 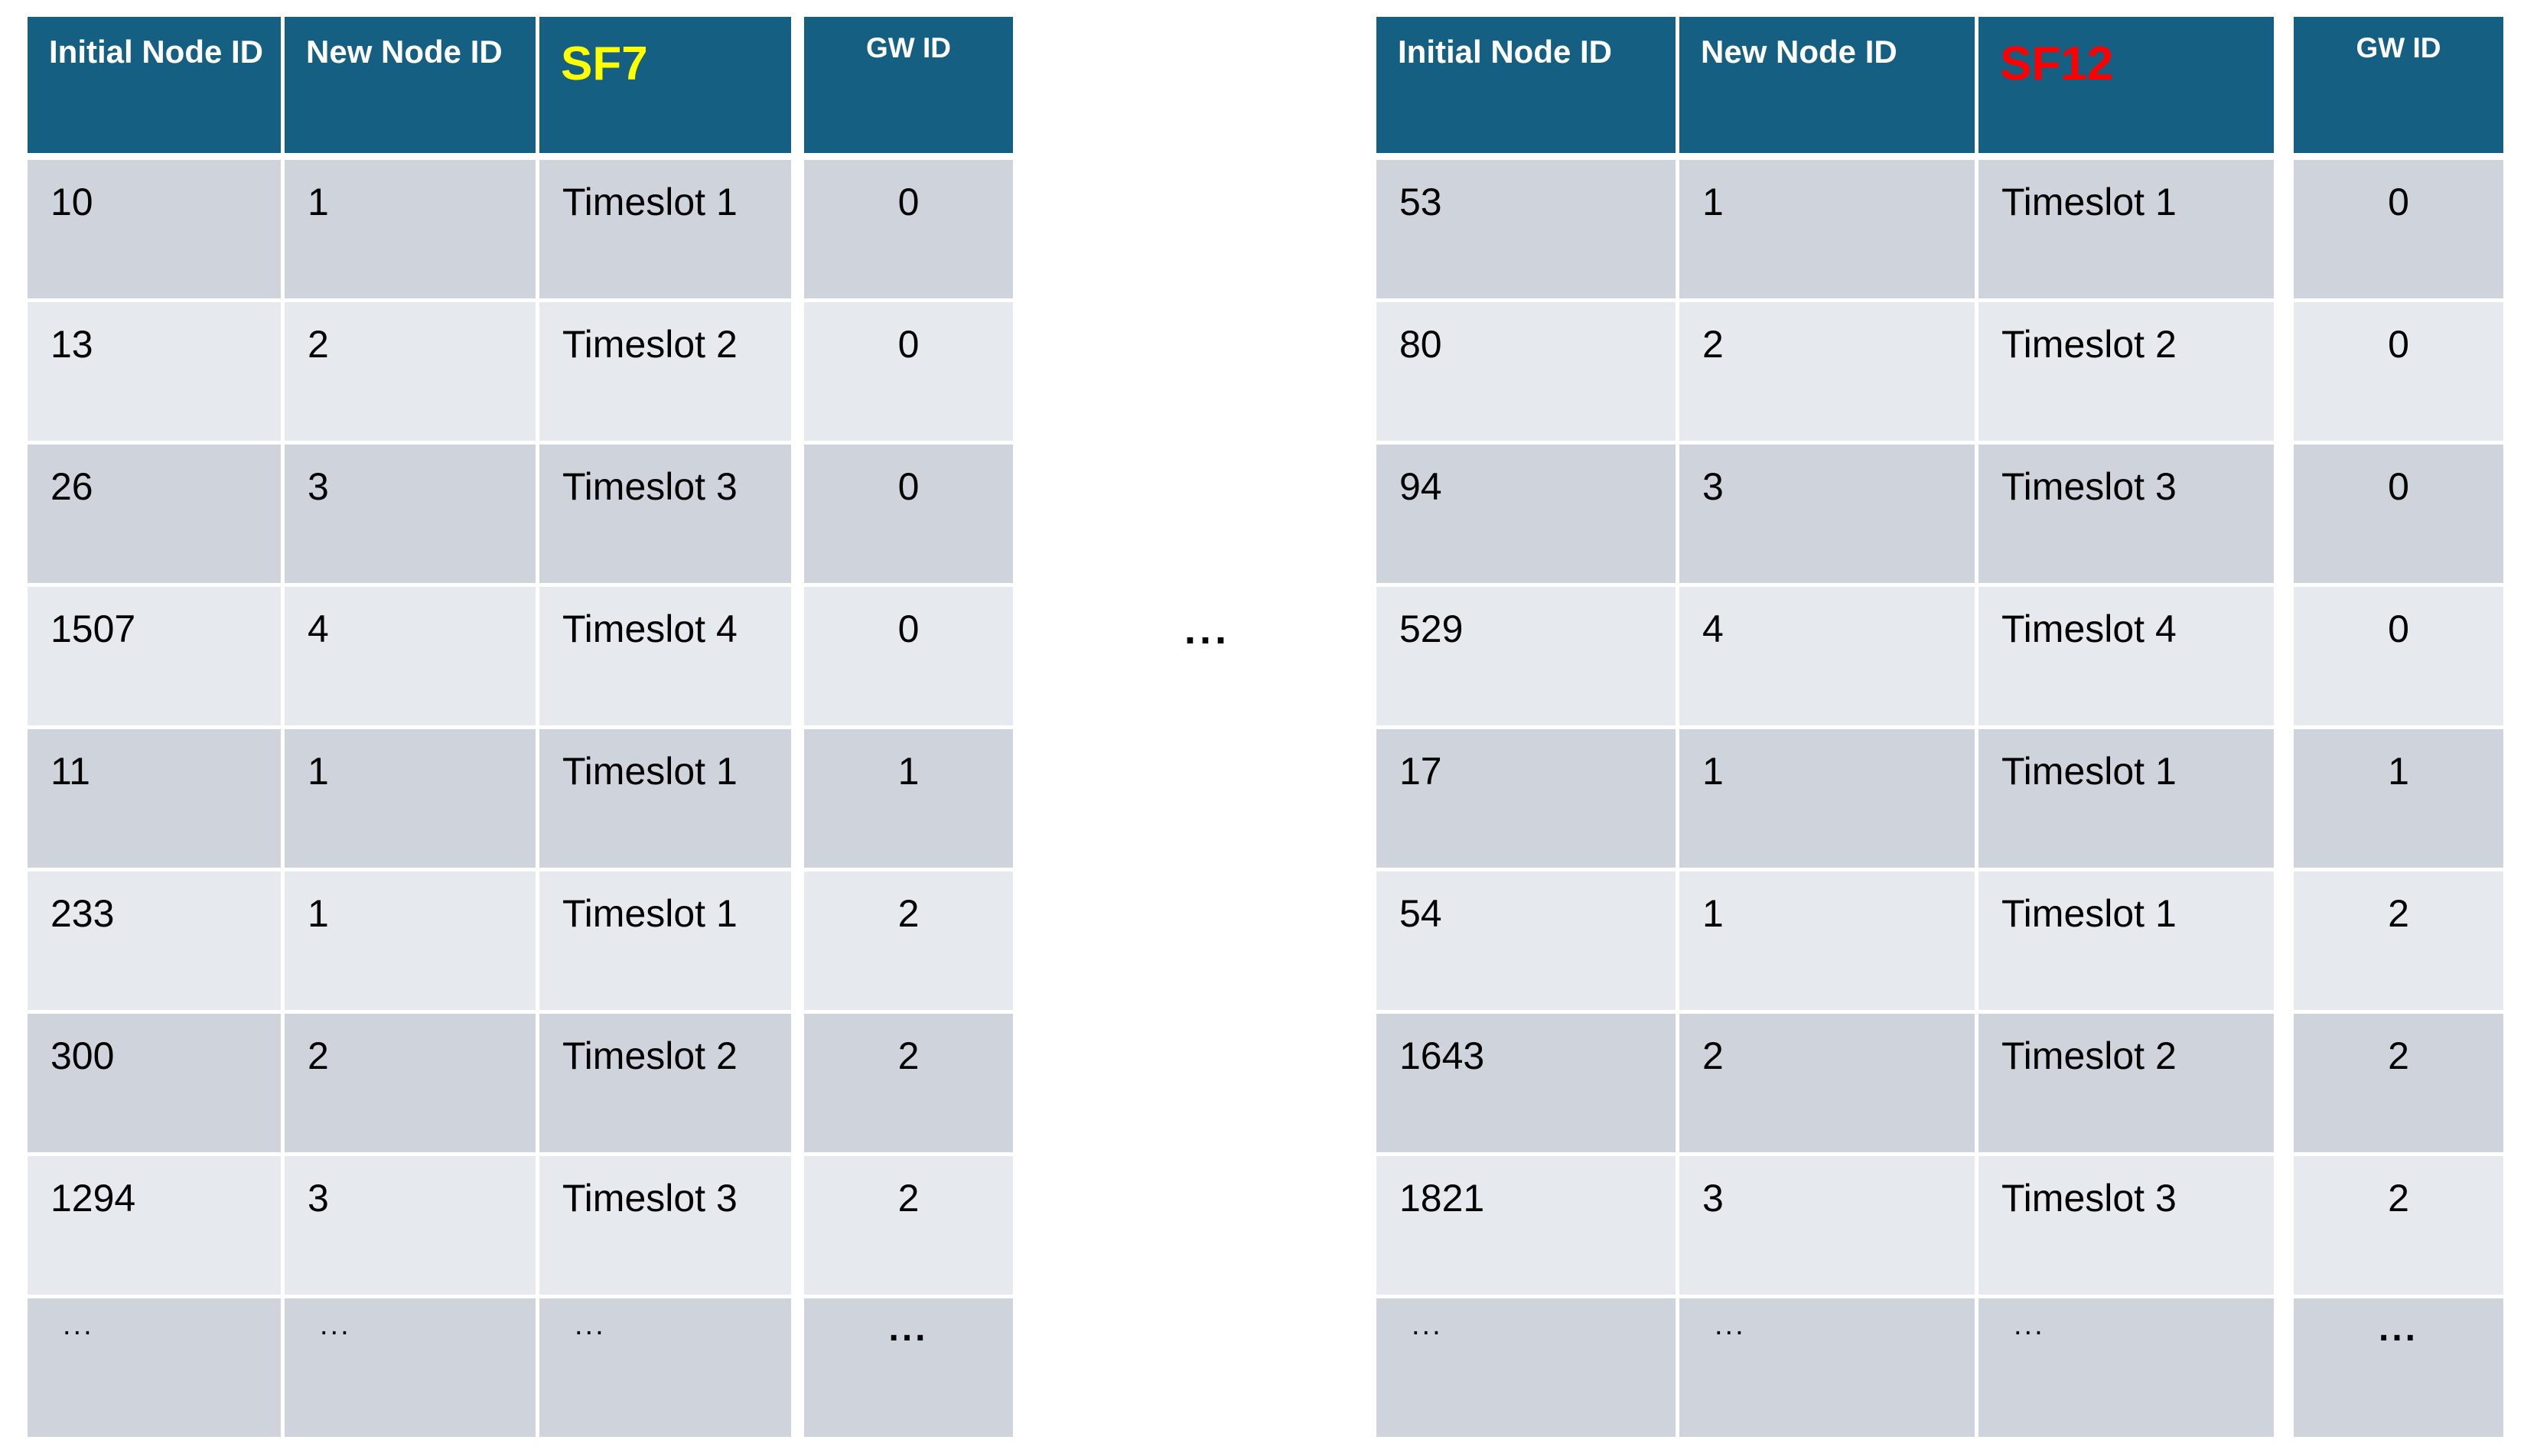 I want to click on cell-initial-node-id: 11, so click(x=154, y=798).